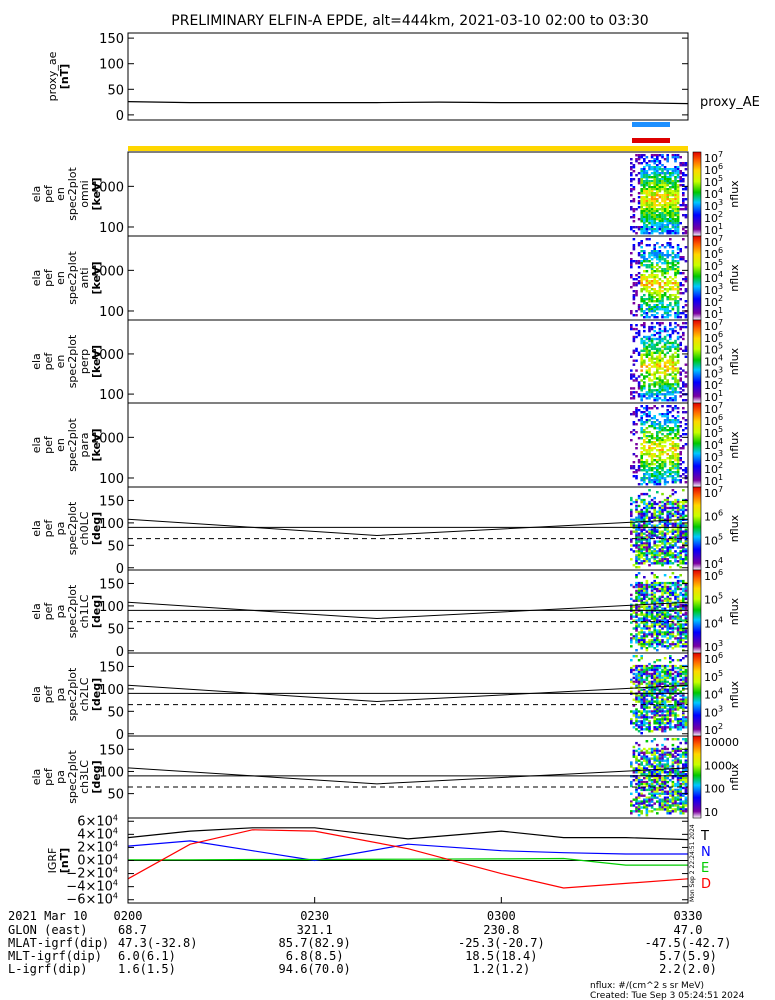 This screenshot has width=775, height=1000. What do you see at coordinates (408, 611) in the screenshot?
I see `panel-frame` at bounding box center [408, 611].